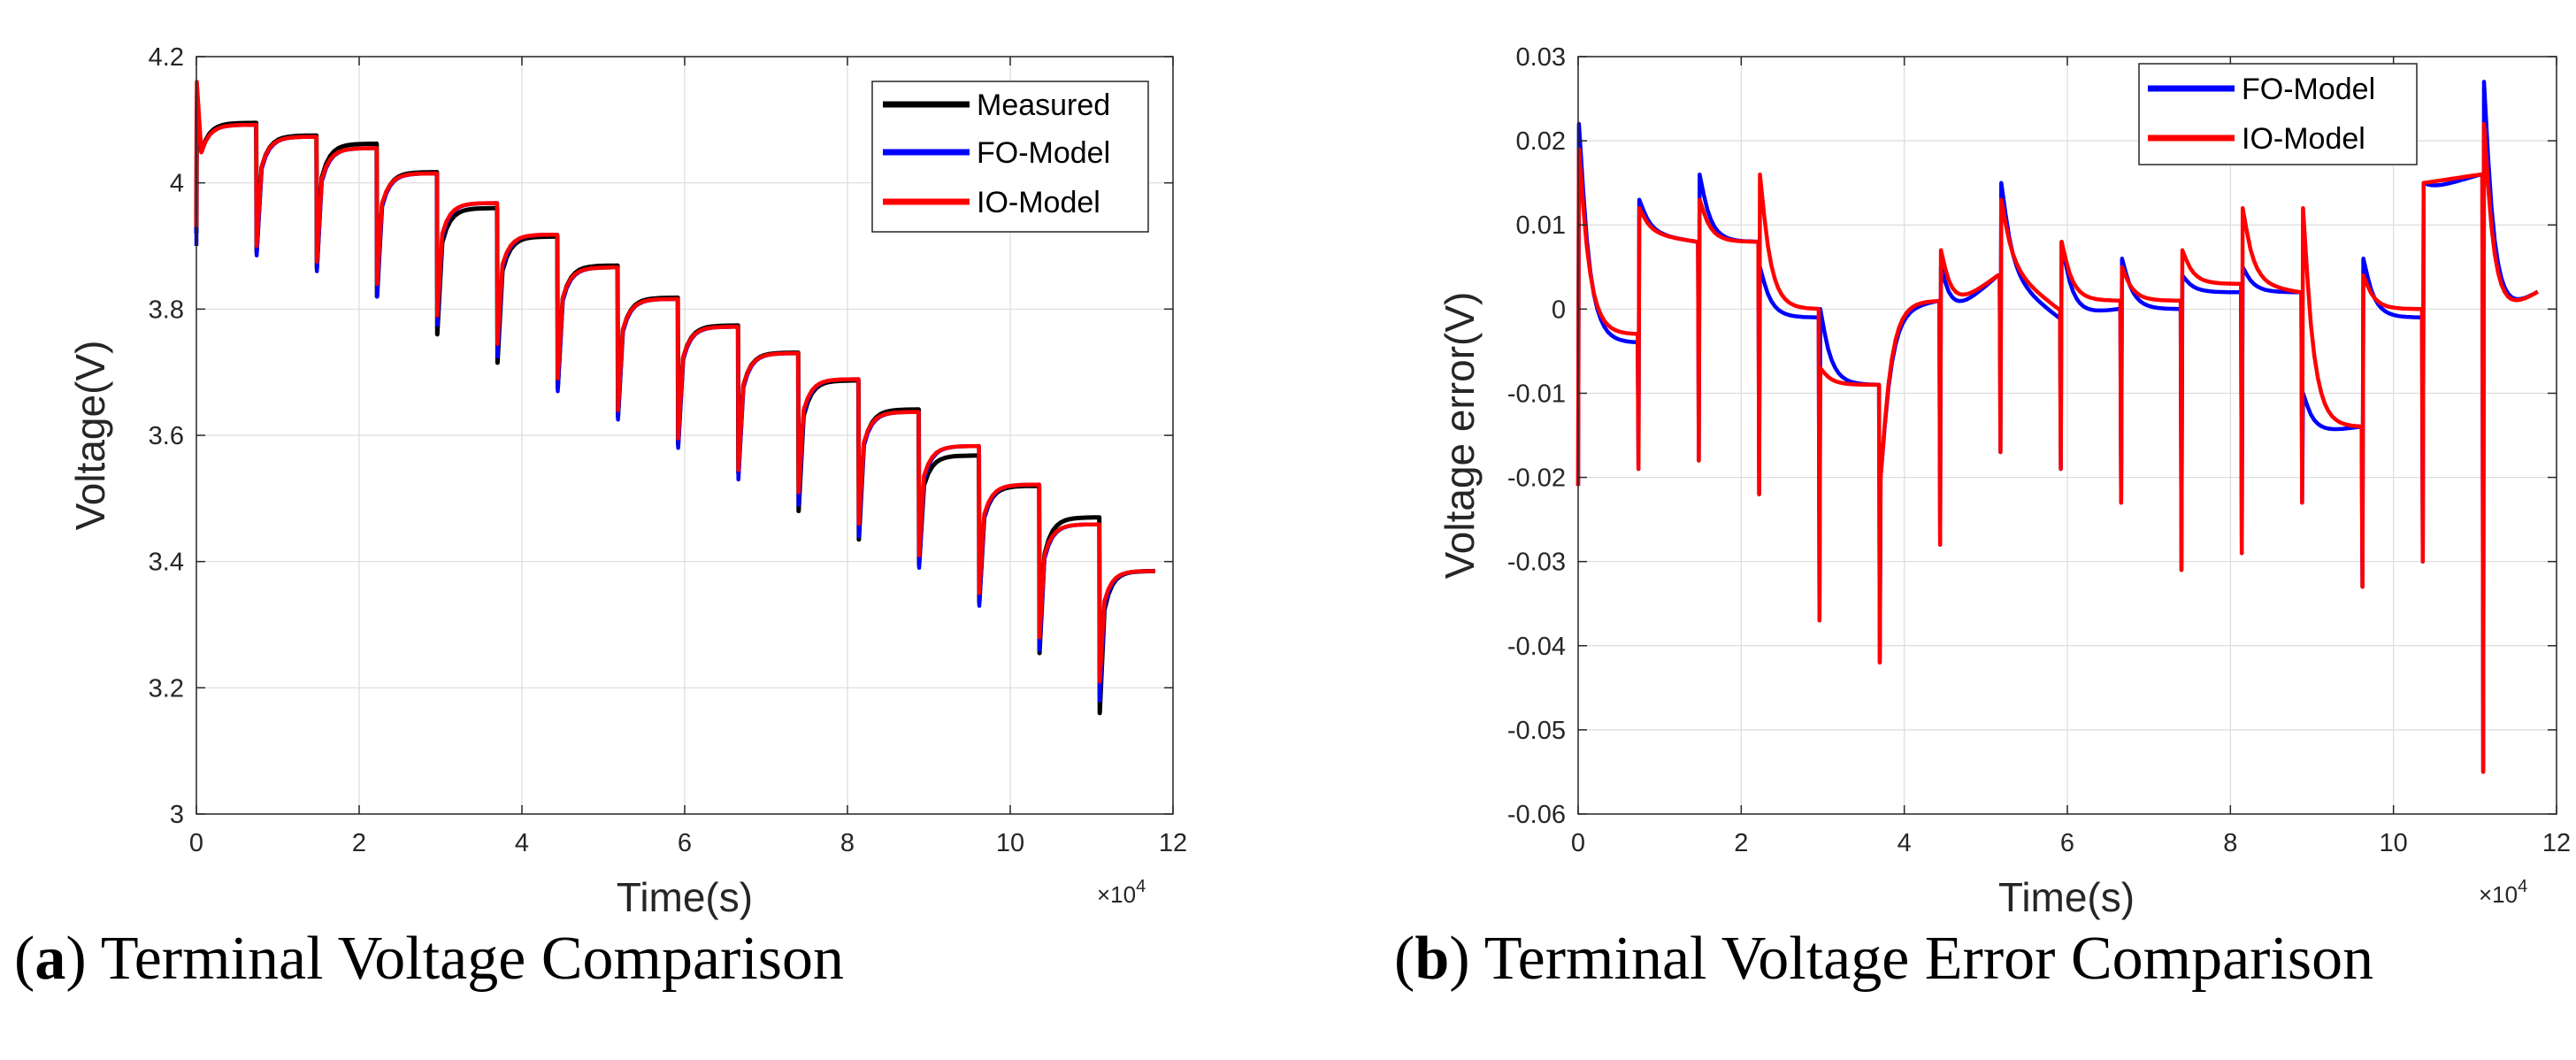 The width and height of the screenshot is (2576, 1060). What do you see at coordinates (1536, 563) in the screenshot?
I see `ytick-label-b-3: -0.03` at bounding box center [1536, 563].